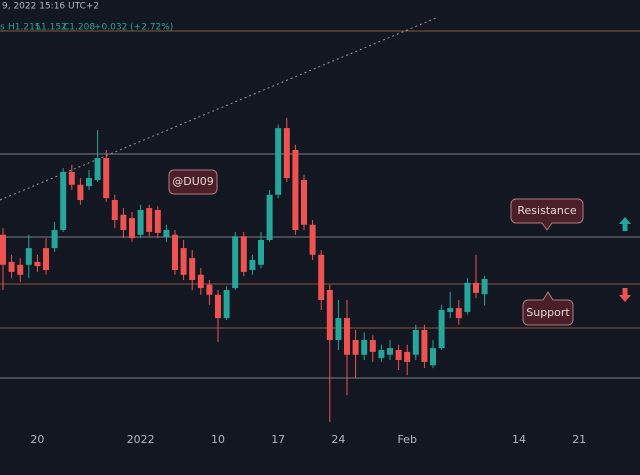 This screenshot has height=475, width=640. Describe the element at coordinates (79, 28) in the screenshot. I see `header-close: C1.208` at that location.